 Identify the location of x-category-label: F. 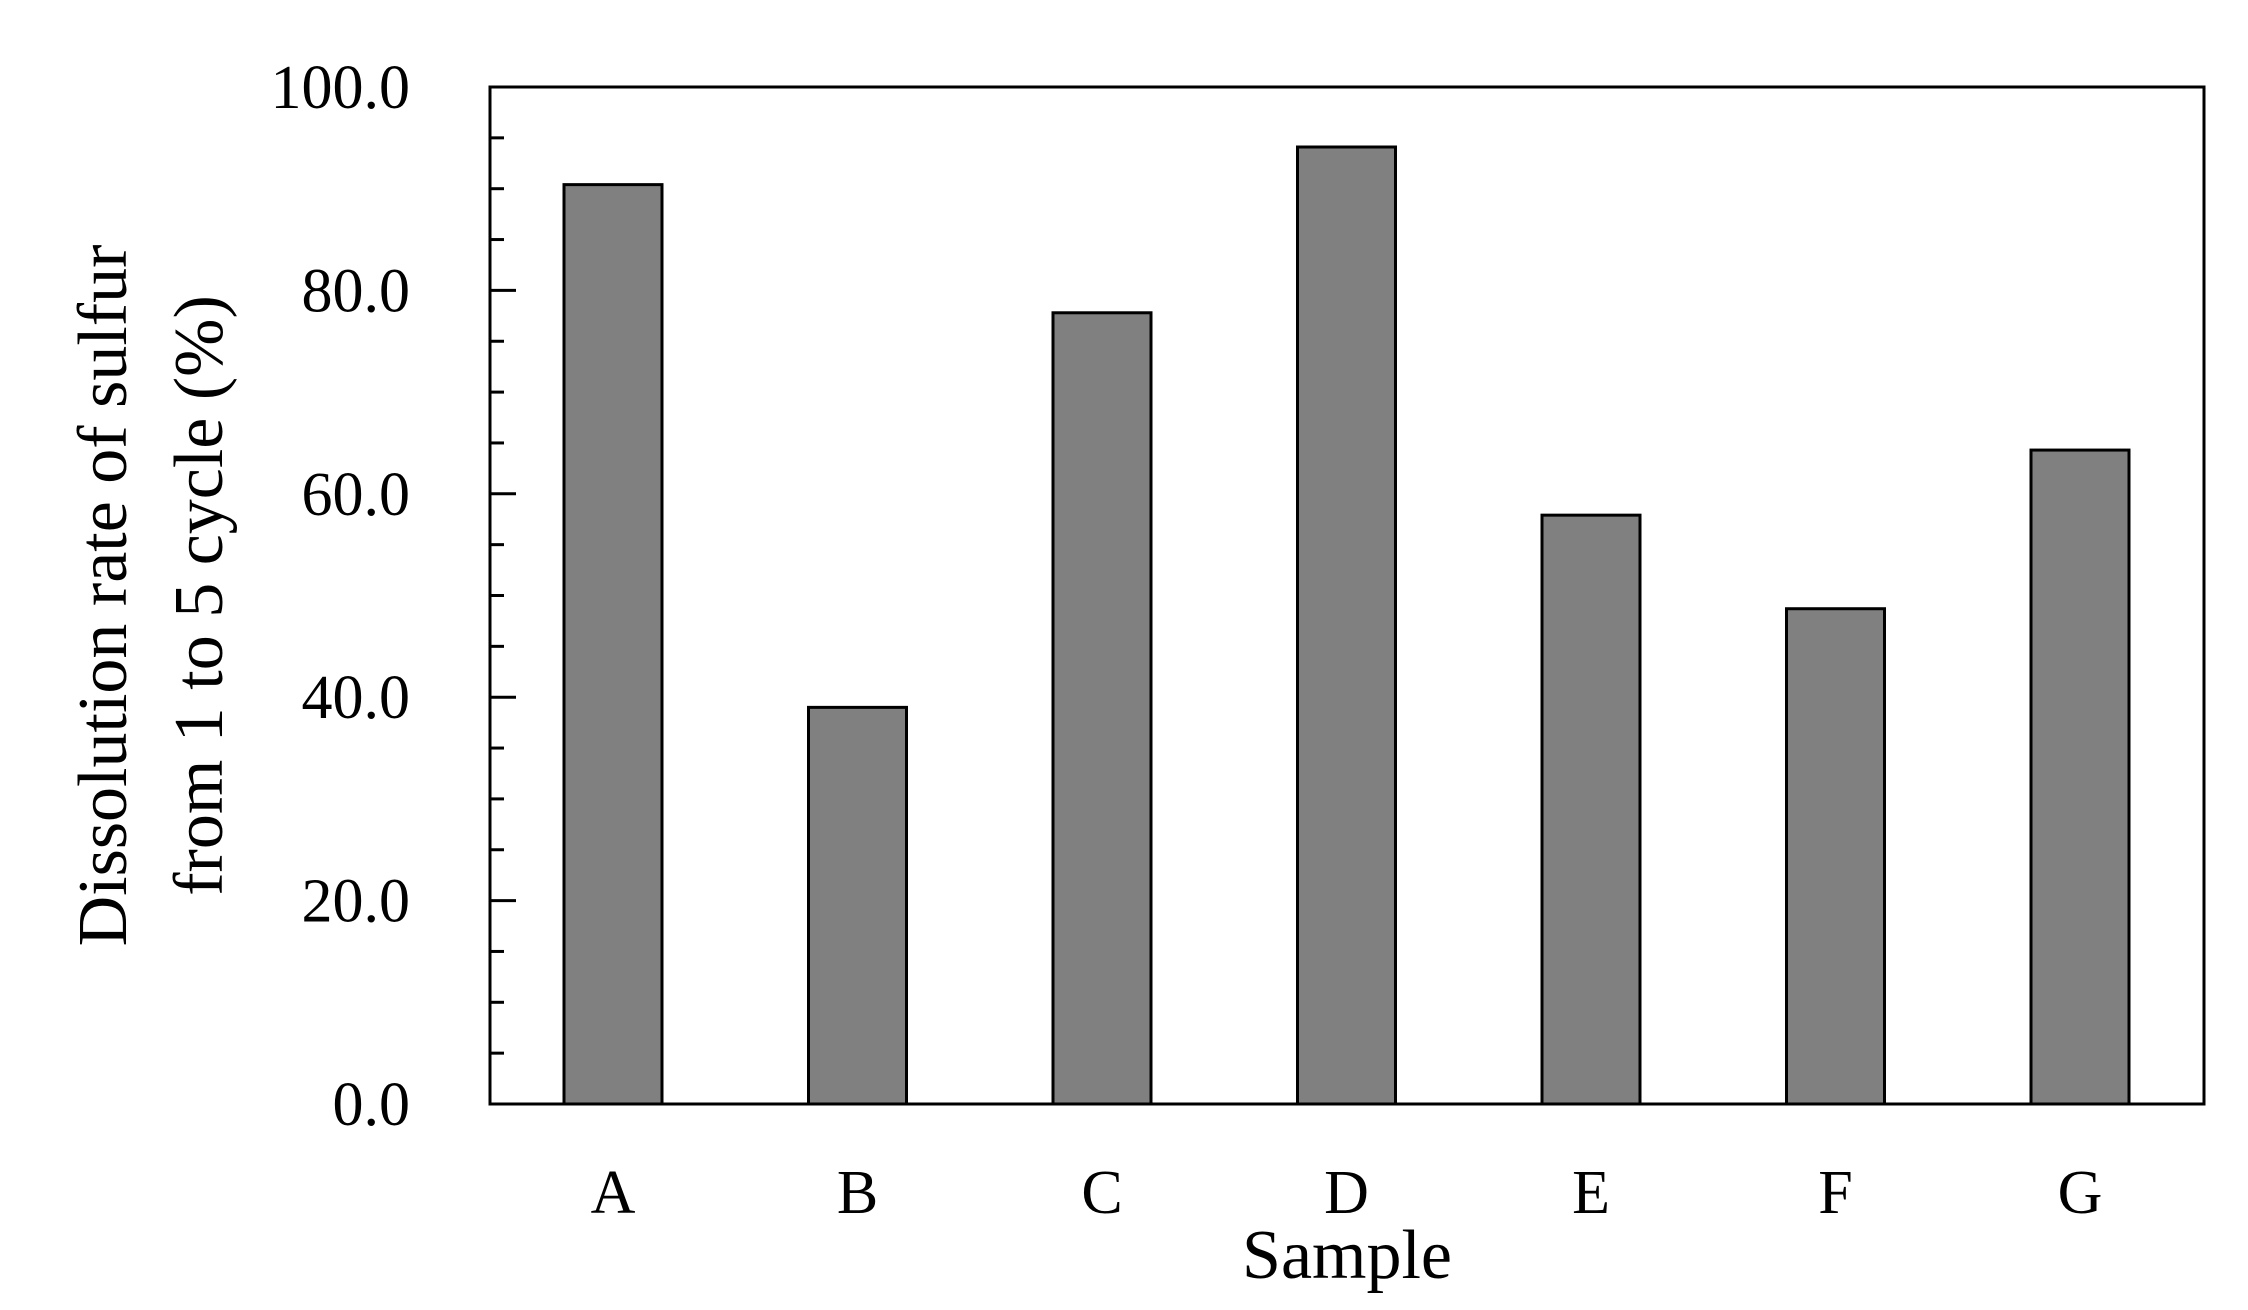
(1835, 1193).